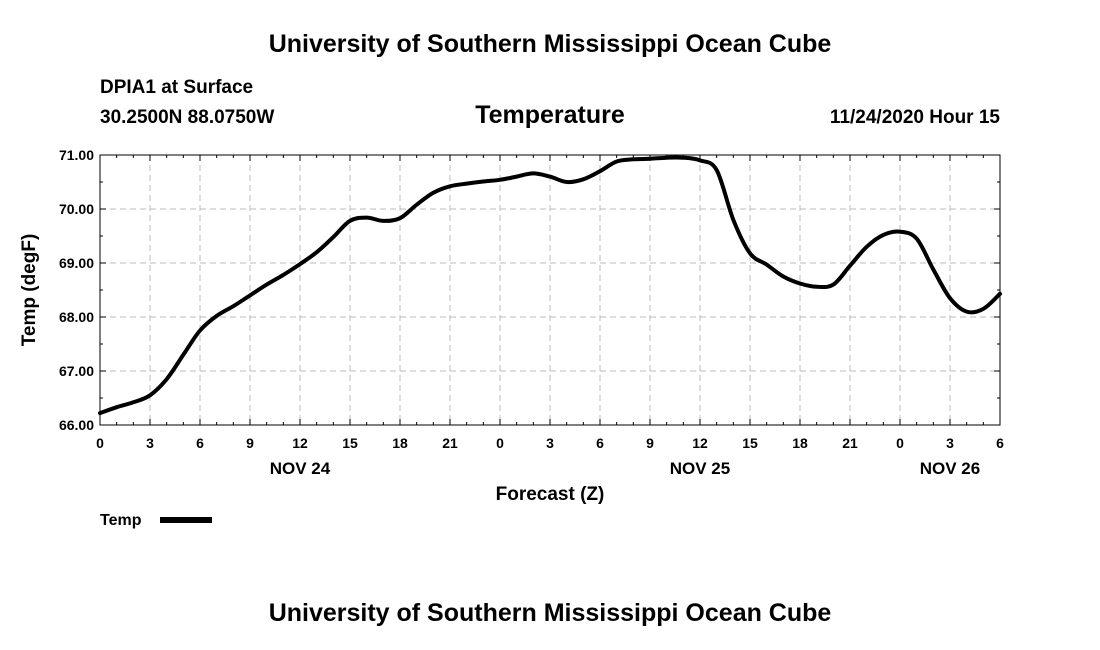 Image resolution: width=1100 pixels, height=650 pixels. I want to click on forecast-datetime: 11/24/2020 Hour 15, so click(914, 117).